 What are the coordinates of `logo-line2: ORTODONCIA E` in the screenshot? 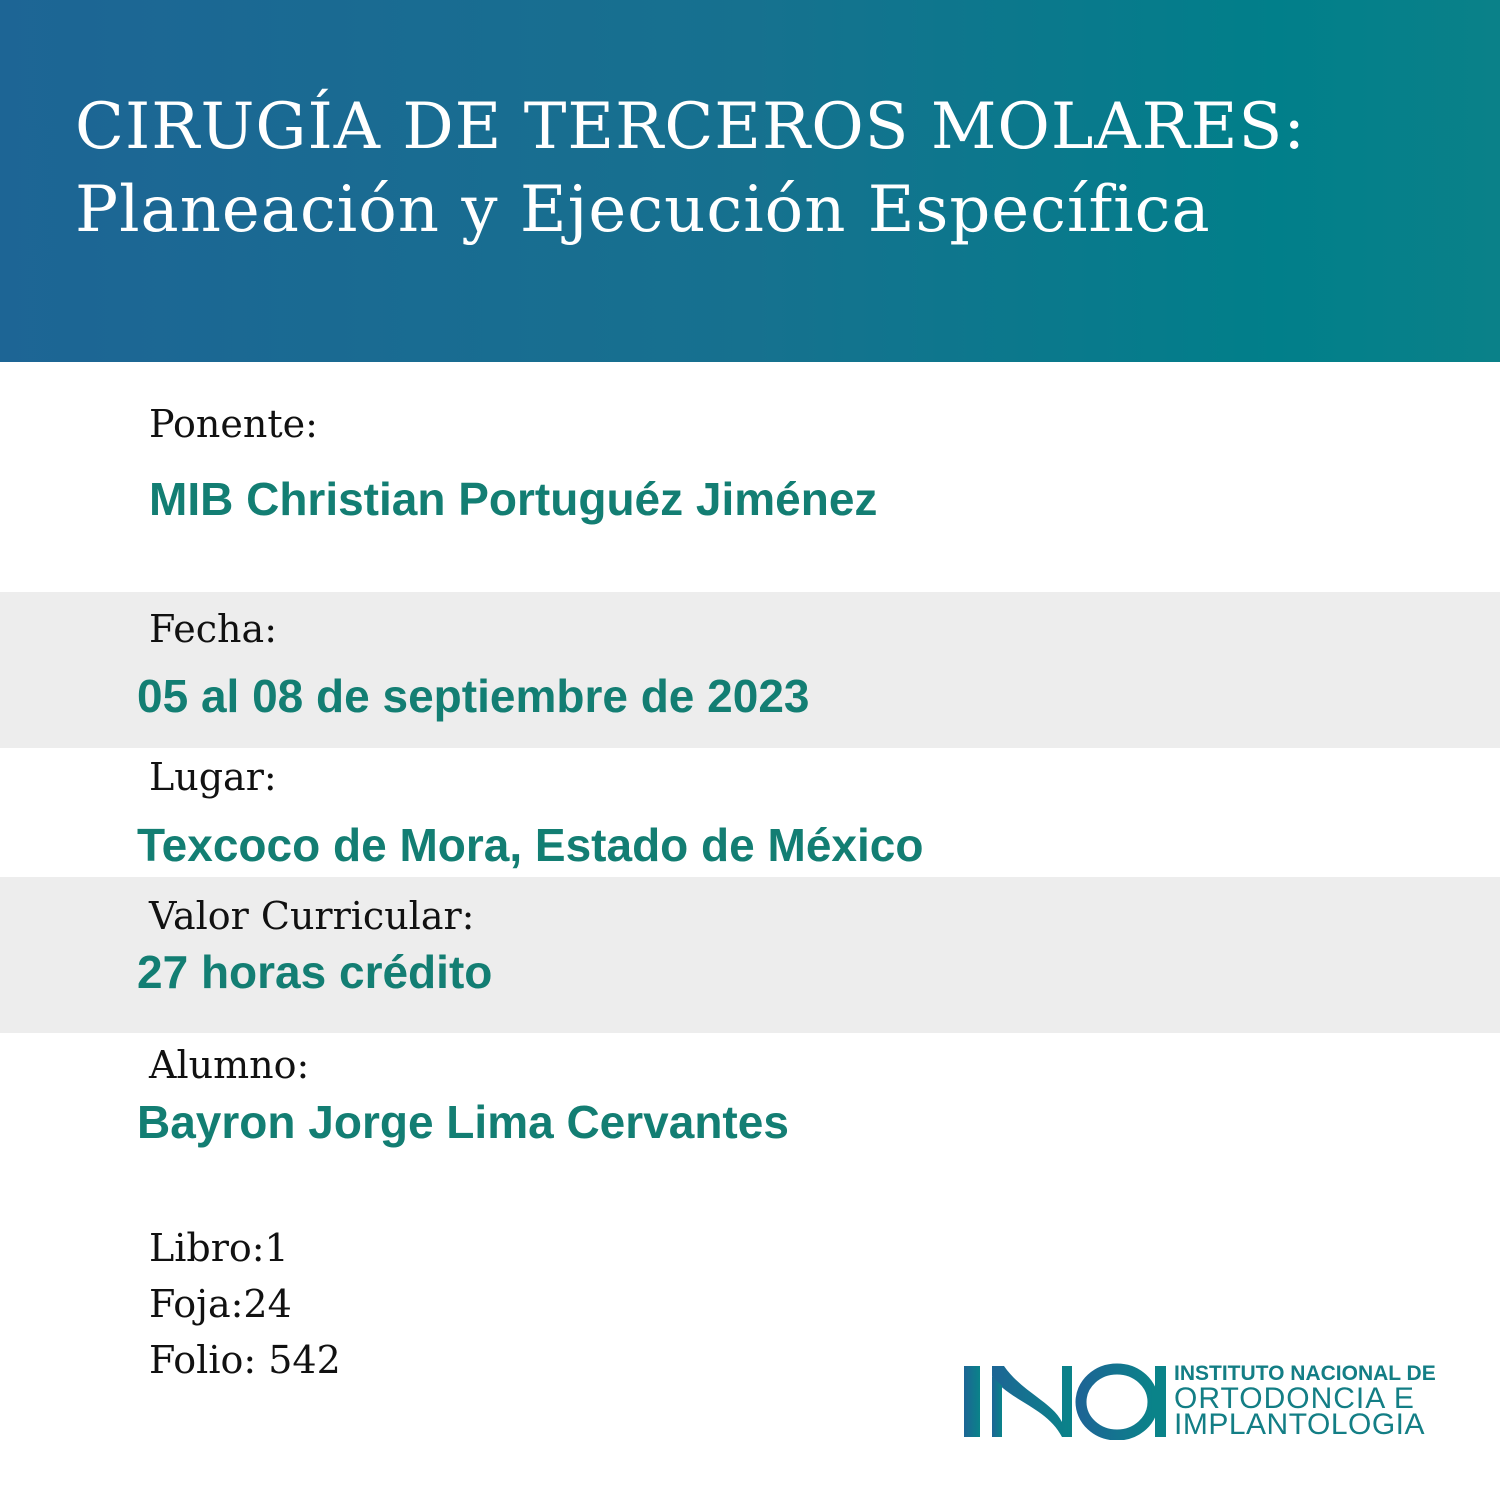 It's located at (1294, 1398).